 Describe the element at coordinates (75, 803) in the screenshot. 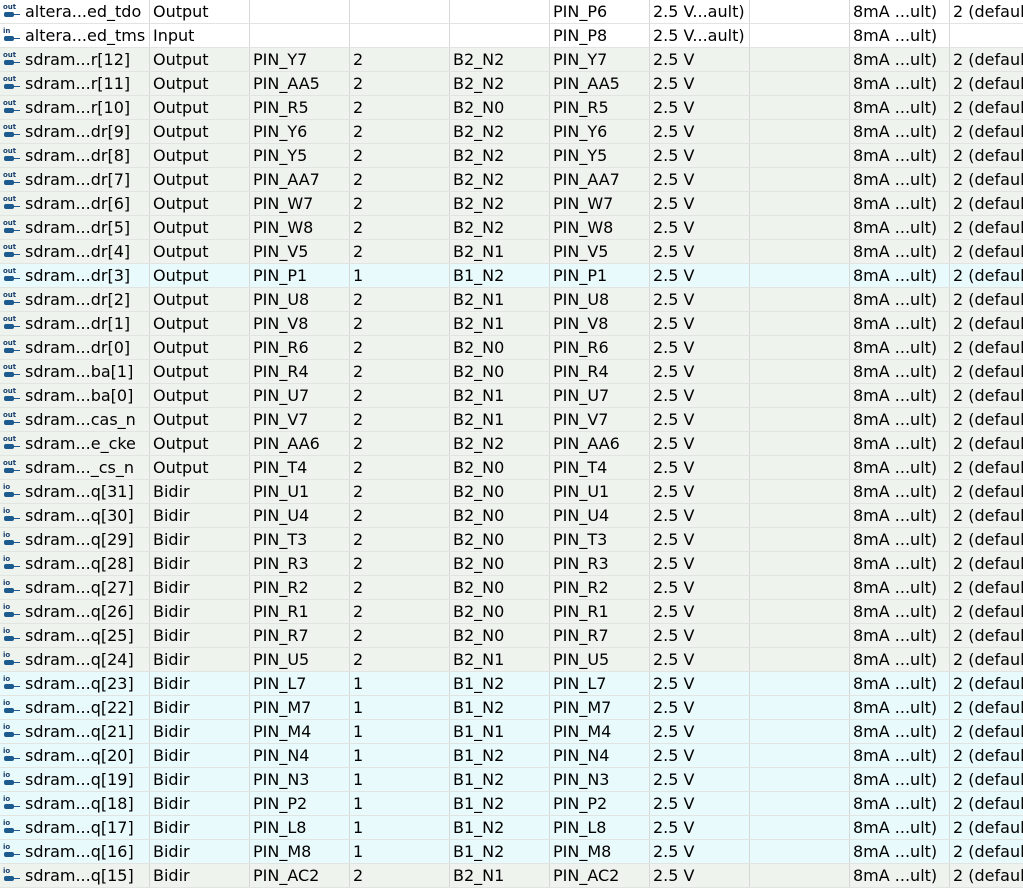

I see `node-name-cell: io sdram...q[18]` at that location.